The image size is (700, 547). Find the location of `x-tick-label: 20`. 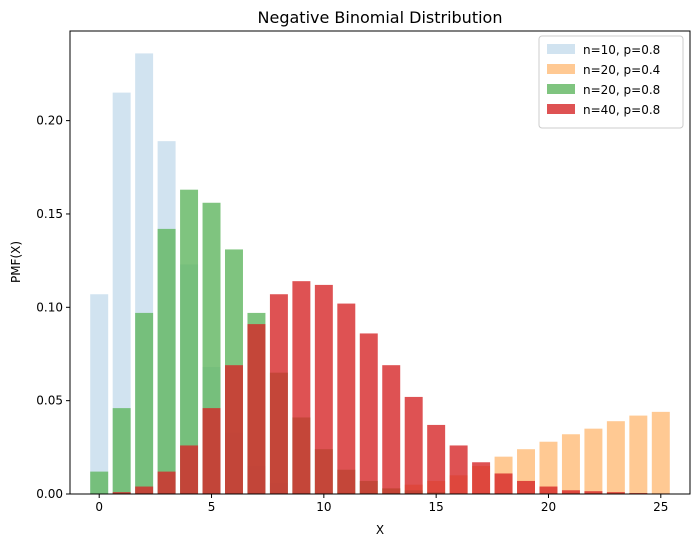

x-tick-label: 20 is located at coordinates (548, 507).